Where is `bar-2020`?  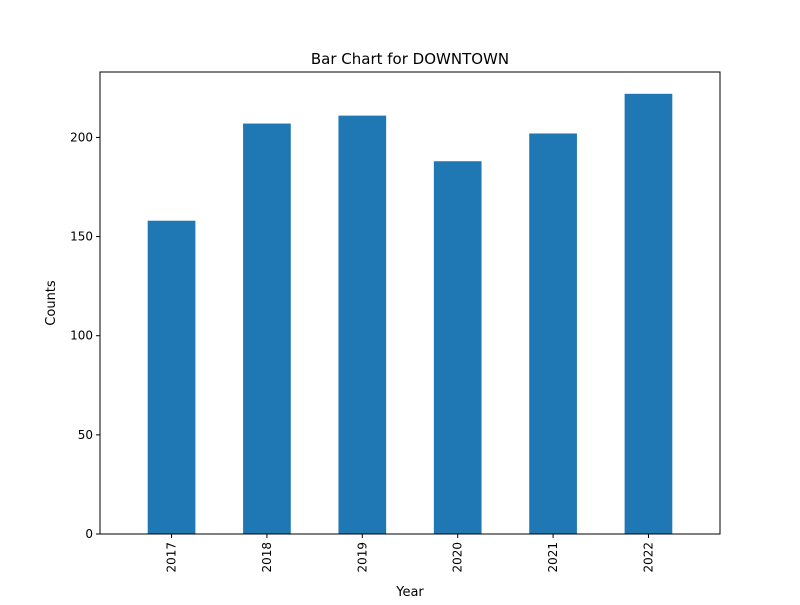
bar-2020 is located at coordinates (457, 347).